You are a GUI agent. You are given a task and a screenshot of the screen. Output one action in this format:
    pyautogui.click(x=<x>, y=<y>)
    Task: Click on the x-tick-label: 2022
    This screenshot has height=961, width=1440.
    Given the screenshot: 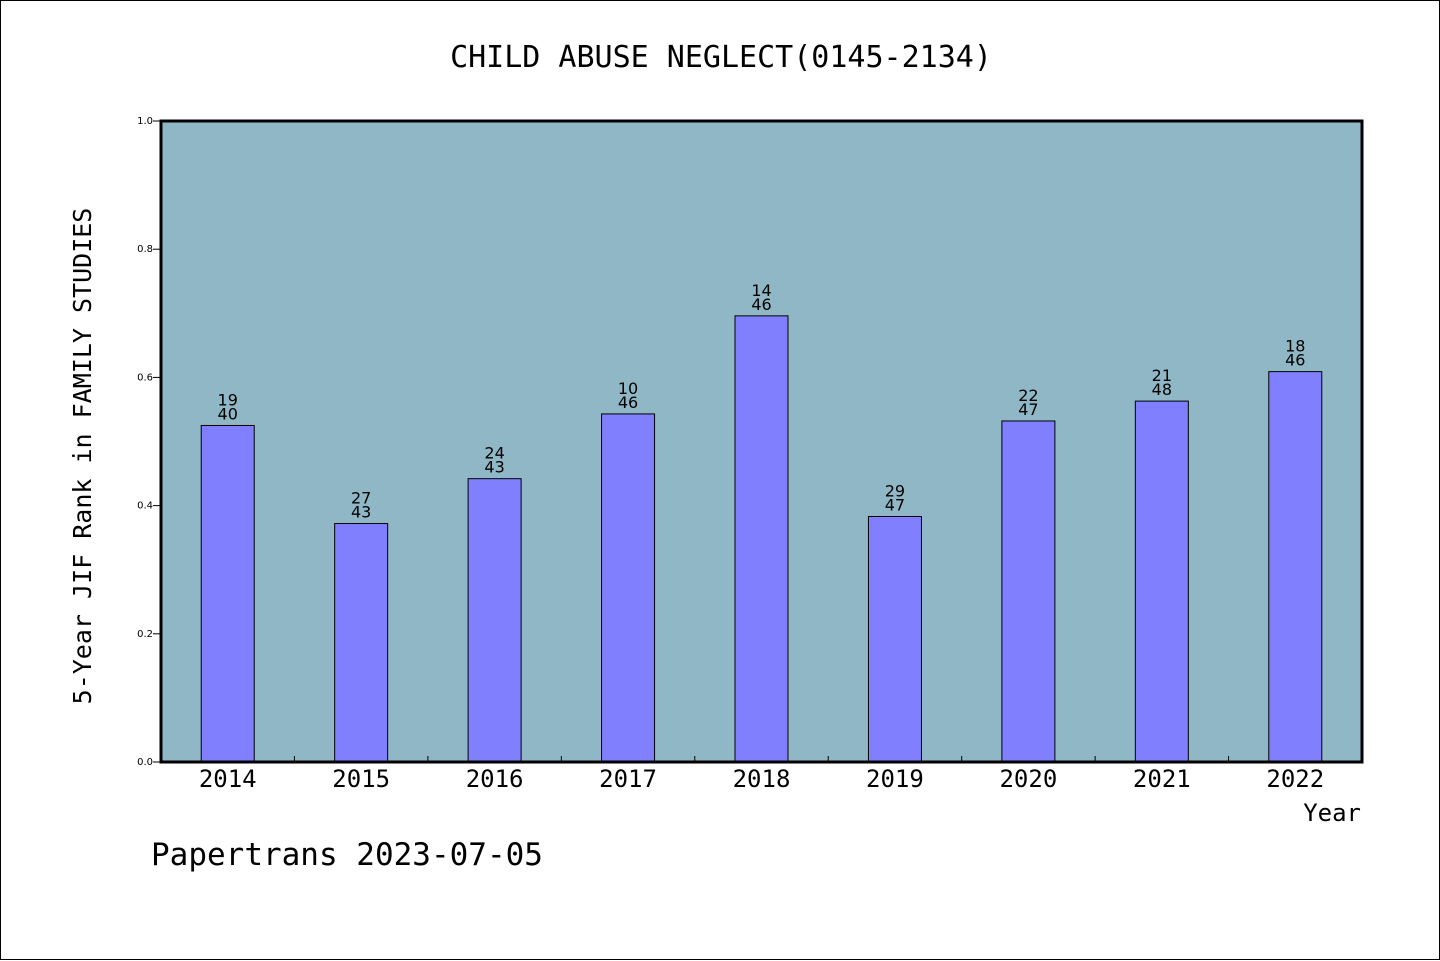 What is the action you would take?
    pyautogui.click(x=1295, y=779)
    